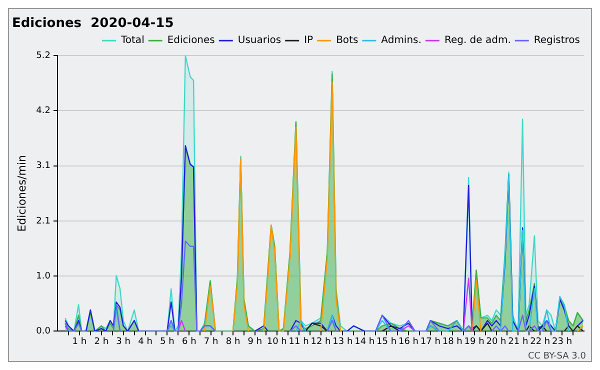 This screenshot has width=600, height=370. Describe the element at coordinates (408, 341) in the screenshot. I see `x-tick-label: 16 h` at that location.